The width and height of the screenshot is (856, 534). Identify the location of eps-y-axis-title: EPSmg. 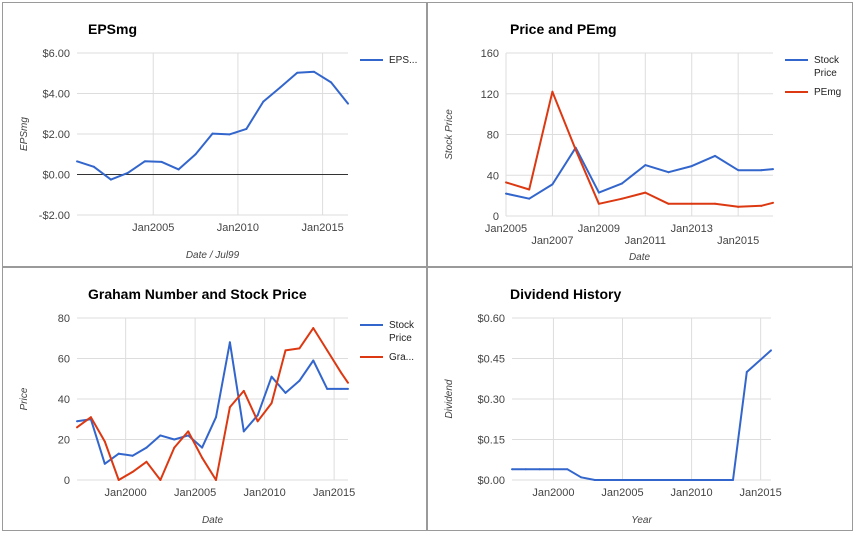
(24, 134).